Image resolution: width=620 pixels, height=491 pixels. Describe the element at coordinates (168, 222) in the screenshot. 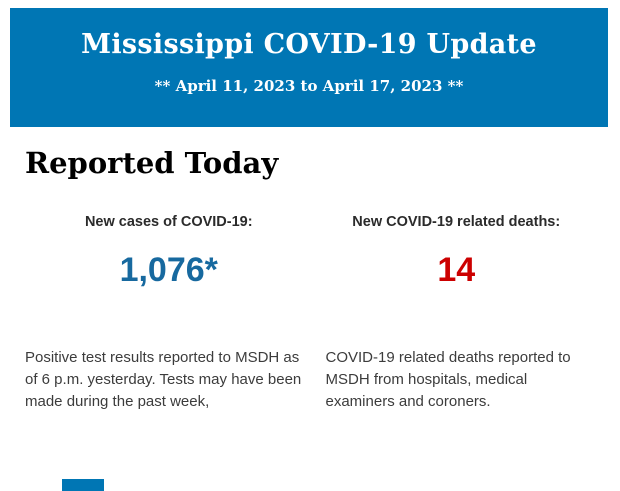

I see `cases-label: New cases of COVID-19:` at that location.